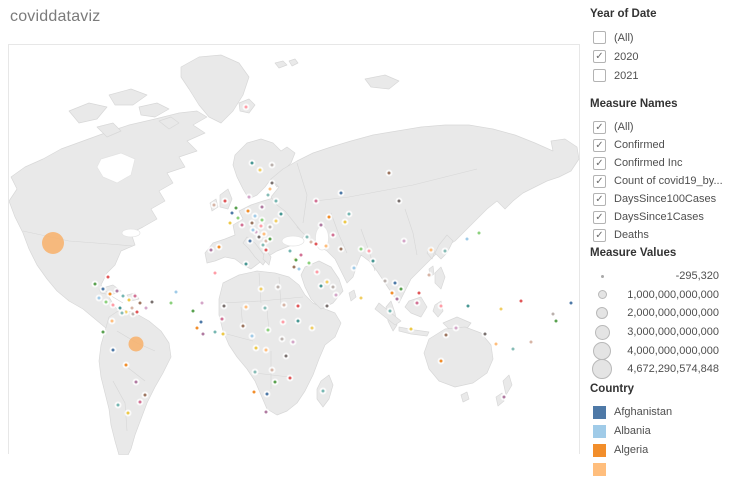 The image size is (736, 479). I want to click on country-legend-item: Afghanistan, so click(654, 412).